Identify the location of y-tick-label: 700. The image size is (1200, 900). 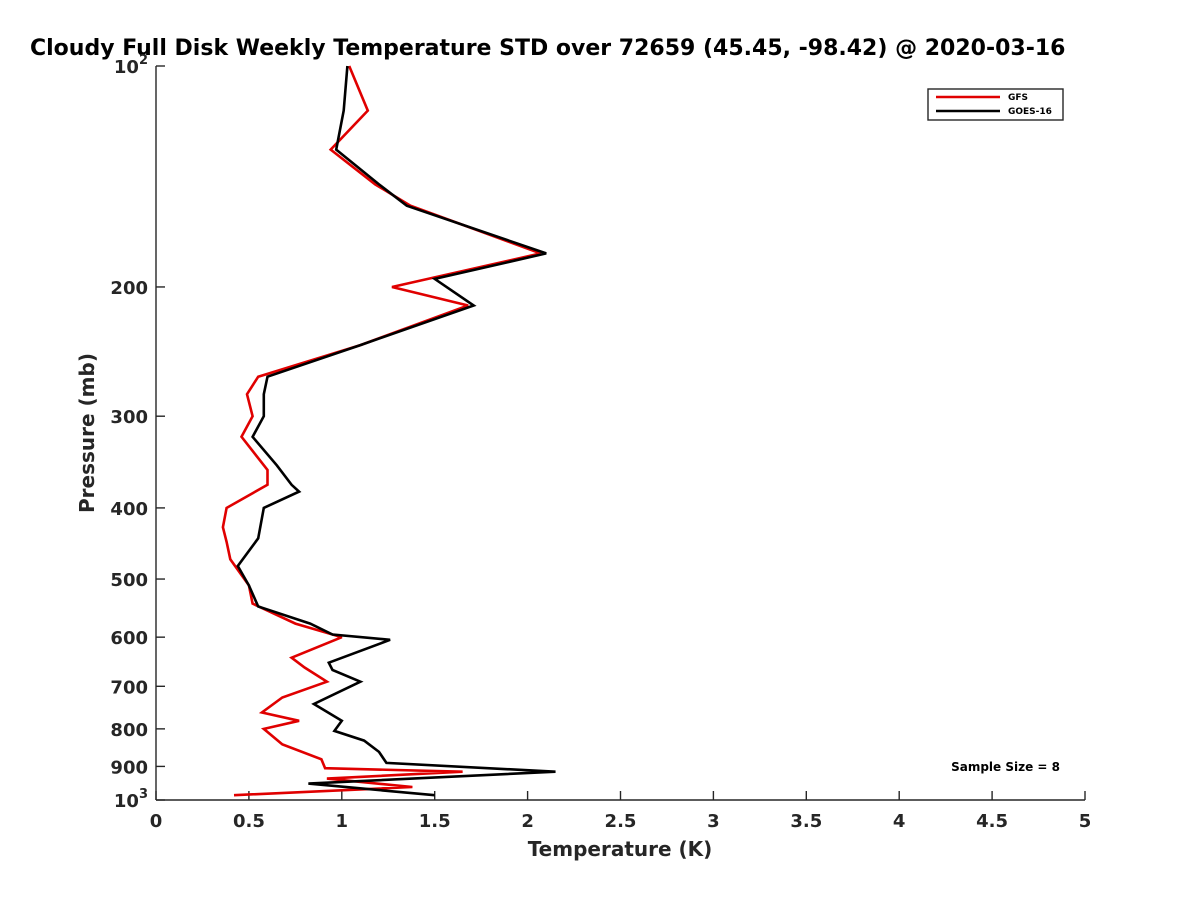
(129, 687).